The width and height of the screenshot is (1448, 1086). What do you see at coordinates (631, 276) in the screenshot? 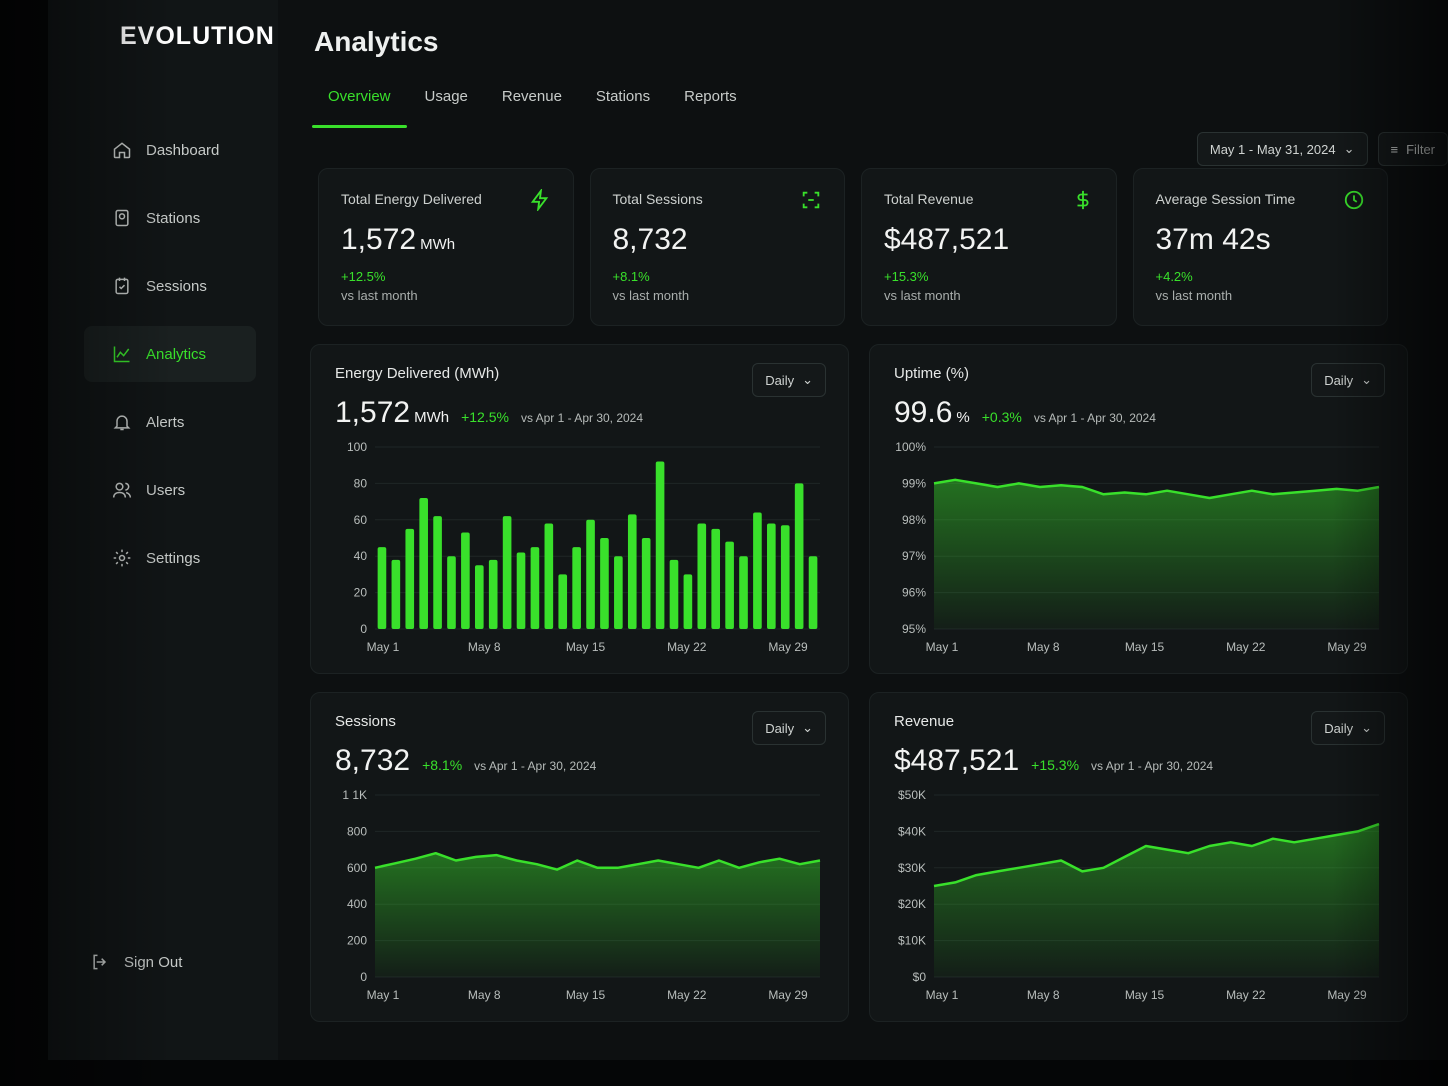
I see `kpi-change: +8.1%` at bounding box center [631, 276].